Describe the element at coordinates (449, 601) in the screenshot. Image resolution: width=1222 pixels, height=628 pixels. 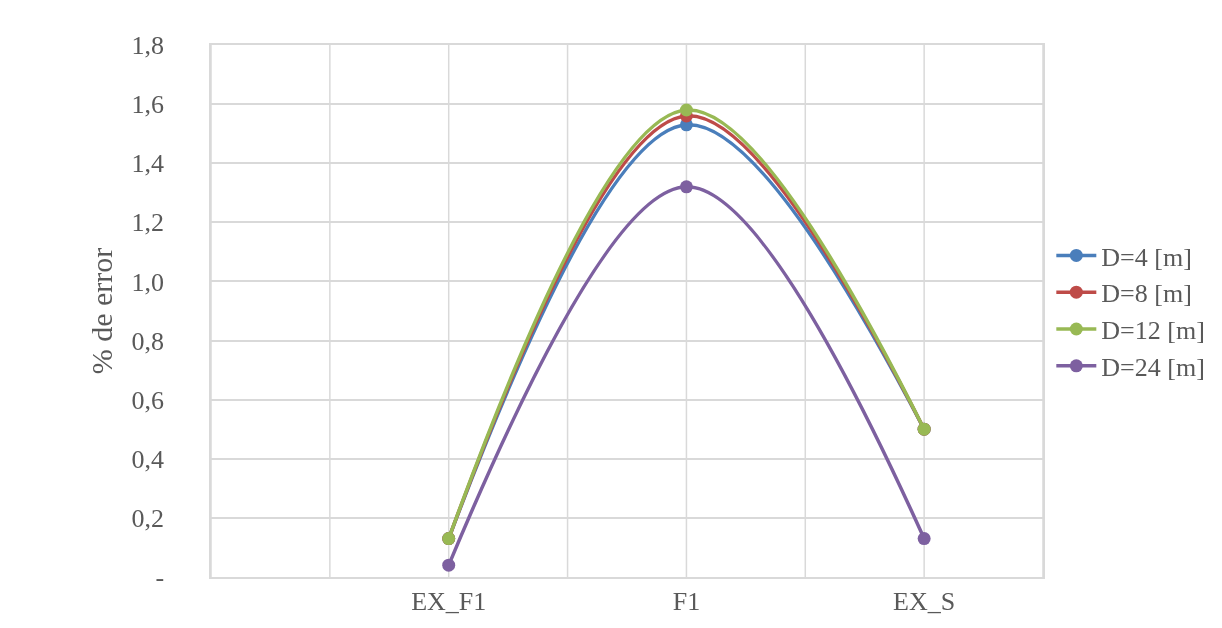
I see `x-tick-label: EX_F1` at that location.